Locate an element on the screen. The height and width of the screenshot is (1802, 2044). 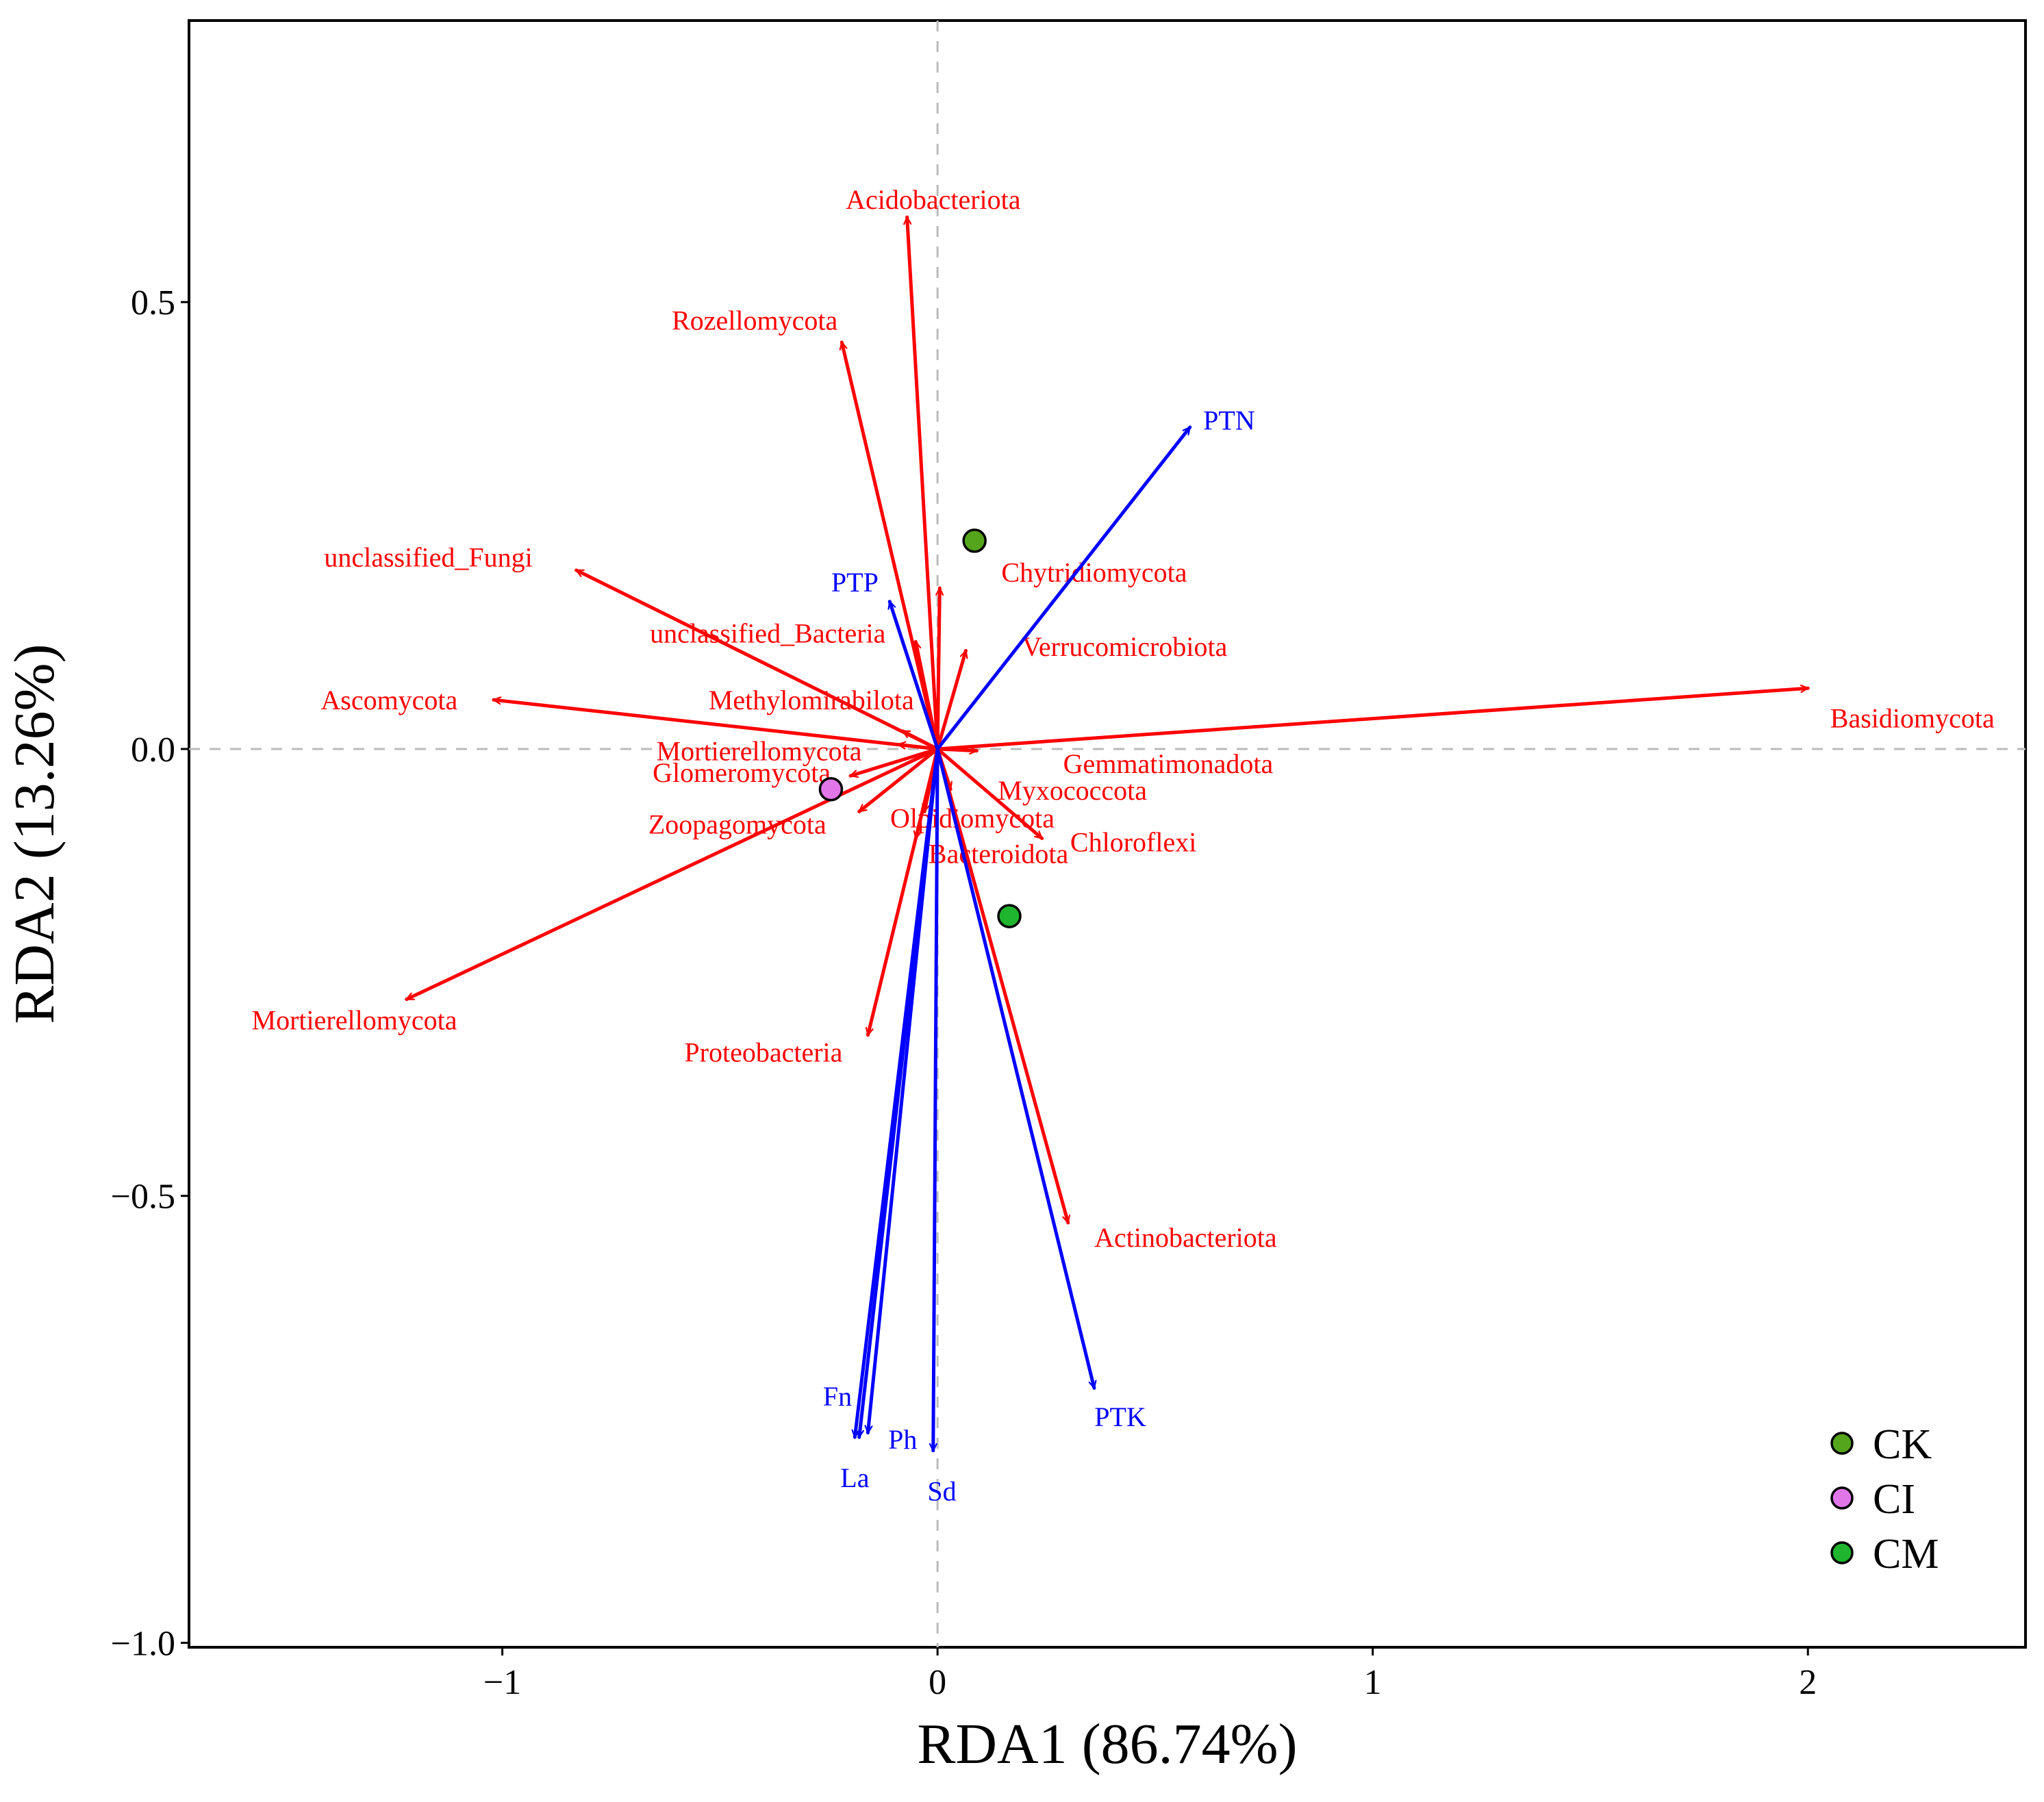
species-vector-label: Chytridiomycota is located at coordinates (1094, 572).